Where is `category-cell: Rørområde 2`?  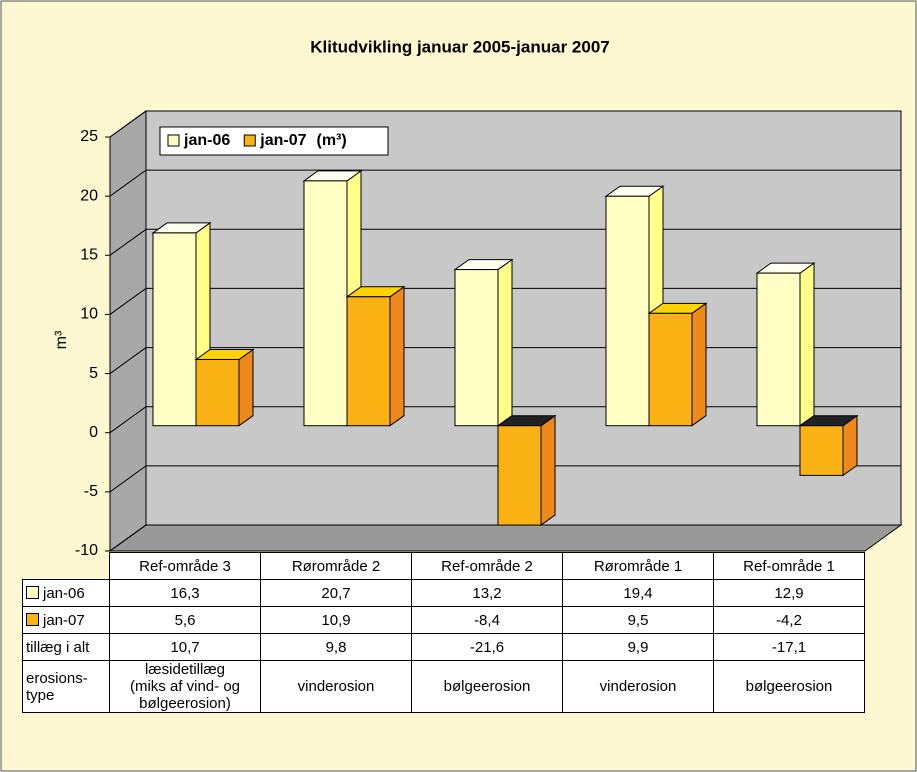 category-cell: Rørområde 2 is located at coordinates (336, 566).